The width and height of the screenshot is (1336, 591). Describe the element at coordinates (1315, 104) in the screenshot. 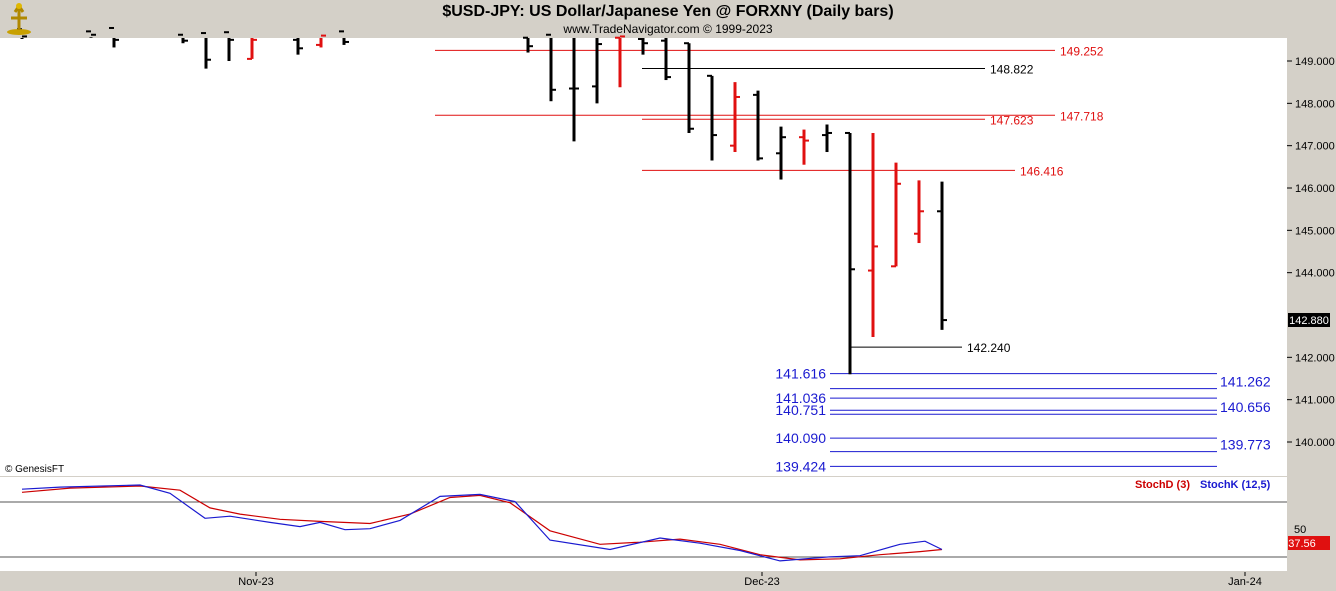

I see `price-tick-label: 148.000` at that location.